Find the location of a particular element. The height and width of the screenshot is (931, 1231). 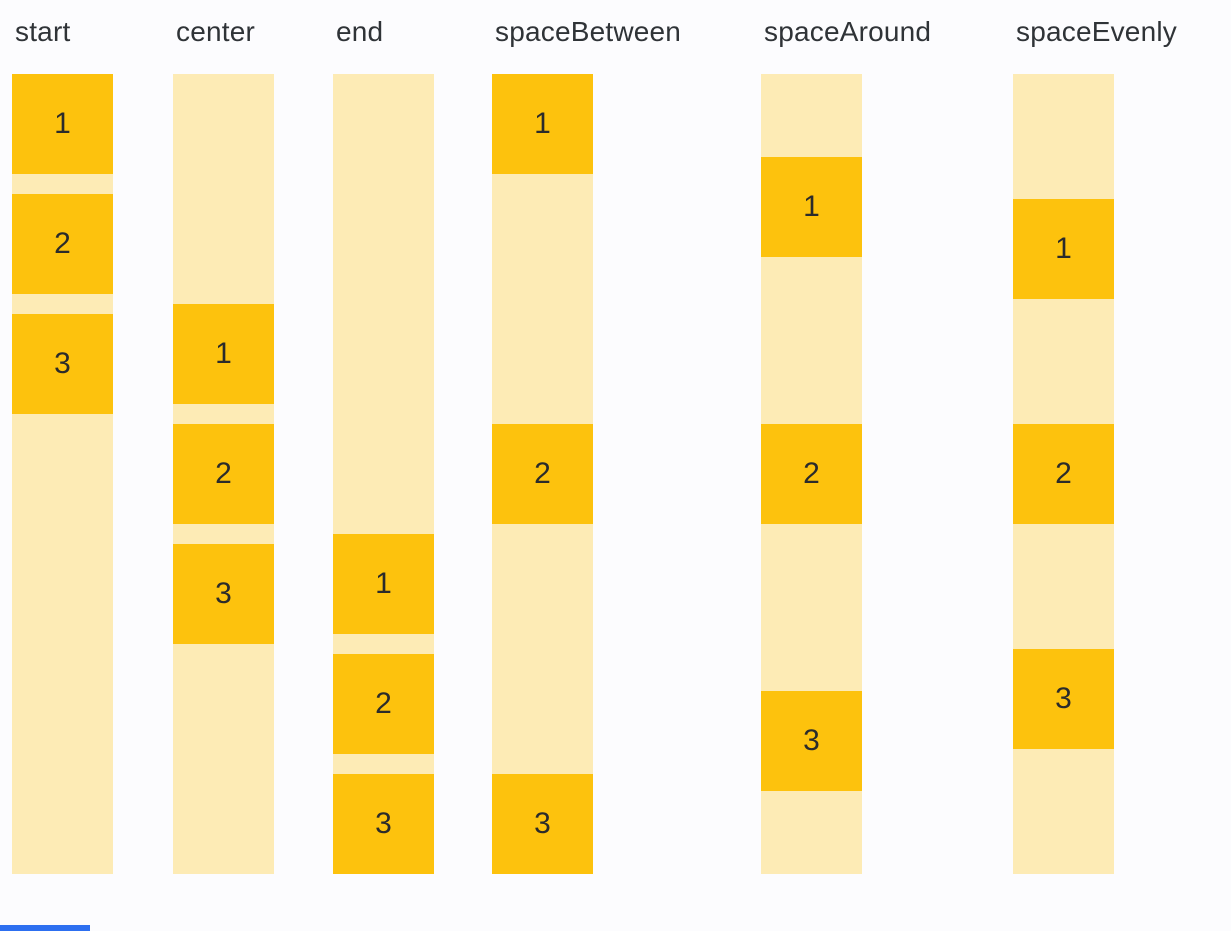

alignment-demo-center: center 1 2 3 is located at coordinates (223, 444).